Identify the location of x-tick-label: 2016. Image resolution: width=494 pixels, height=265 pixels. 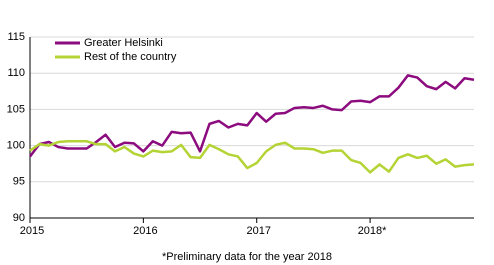
(145, 231).